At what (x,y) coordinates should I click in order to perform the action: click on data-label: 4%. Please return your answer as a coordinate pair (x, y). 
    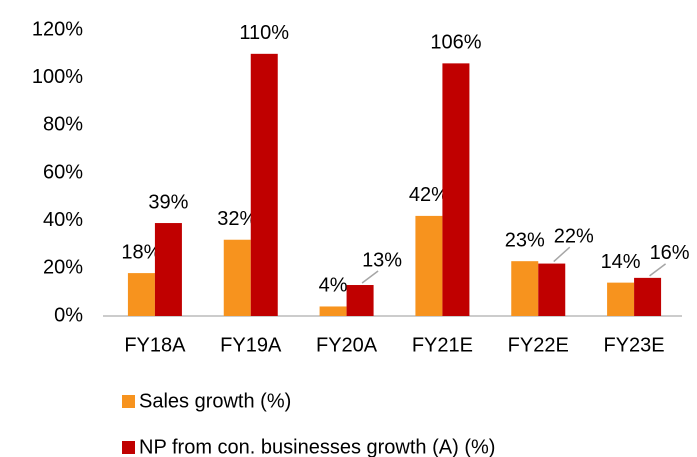
    Looking at the image, I should click on (333, 286).